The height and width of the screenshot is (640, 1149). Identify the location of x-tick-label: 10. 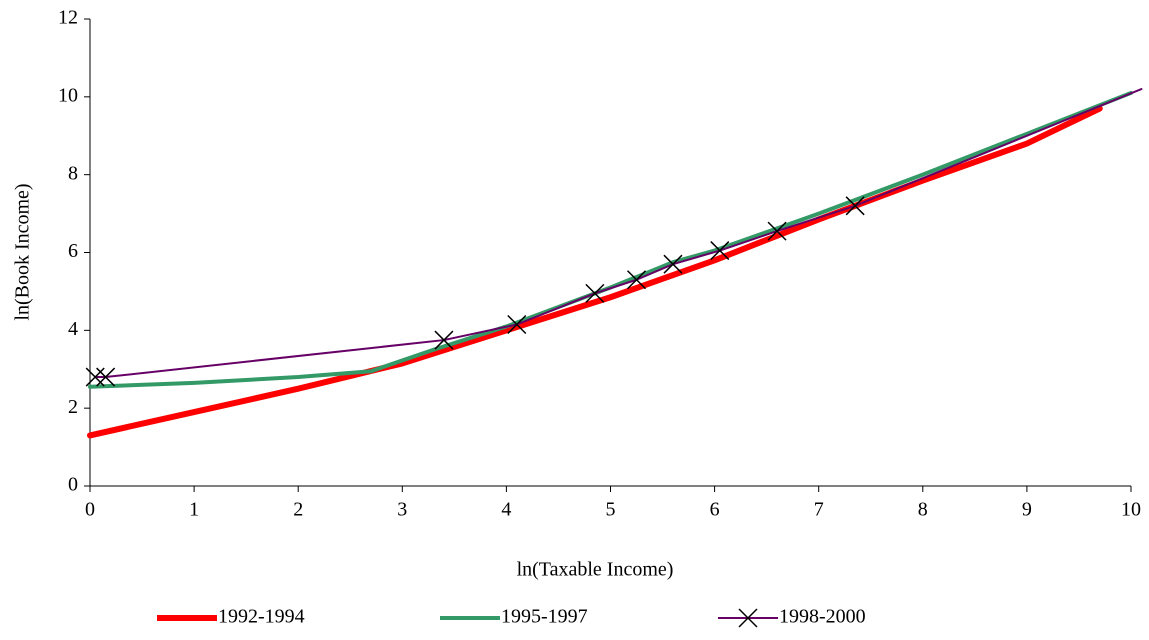
(1131, 510).